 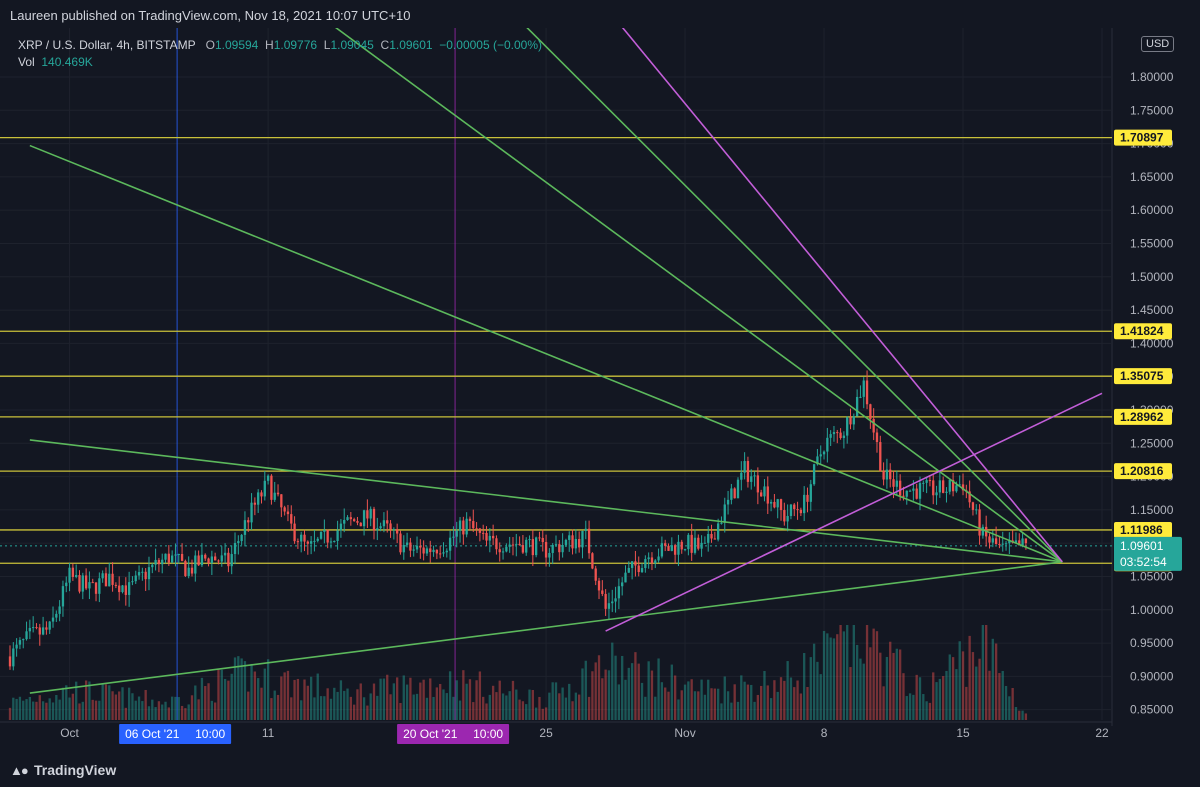 What do you see at coordinates (107, 45) in the screenshot?
I see `symbol-title: XRP / U.S. Dollar, 4h, BITSTAMP` at bounding box center [107, 45].